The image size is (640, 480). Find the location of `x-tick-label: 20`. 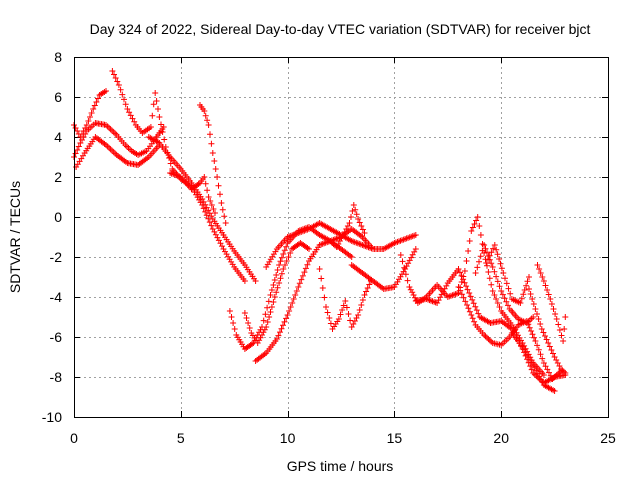

x-tick-label: 20 is located at coordinates (501, 438).